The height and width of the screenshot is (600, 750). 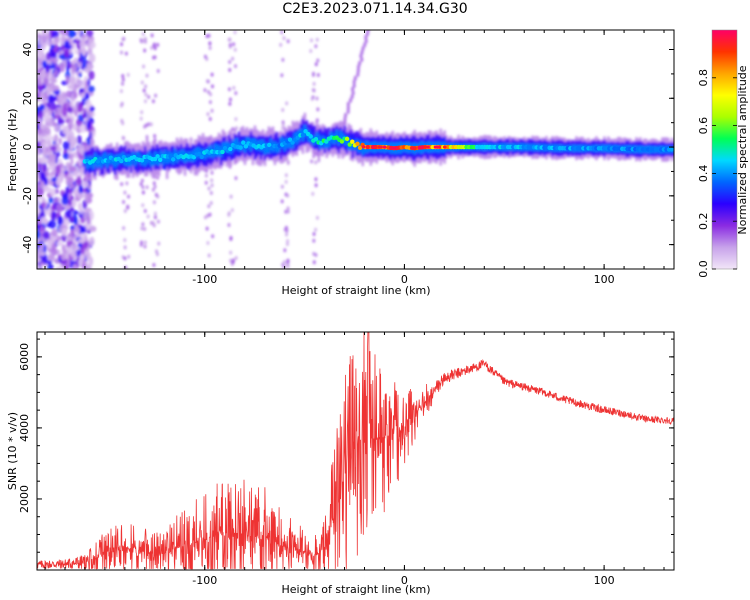 What do you see at coordinates (724, 149) in the screenshot?
I see `colorbar-frame` at bounding box center [724, 149].